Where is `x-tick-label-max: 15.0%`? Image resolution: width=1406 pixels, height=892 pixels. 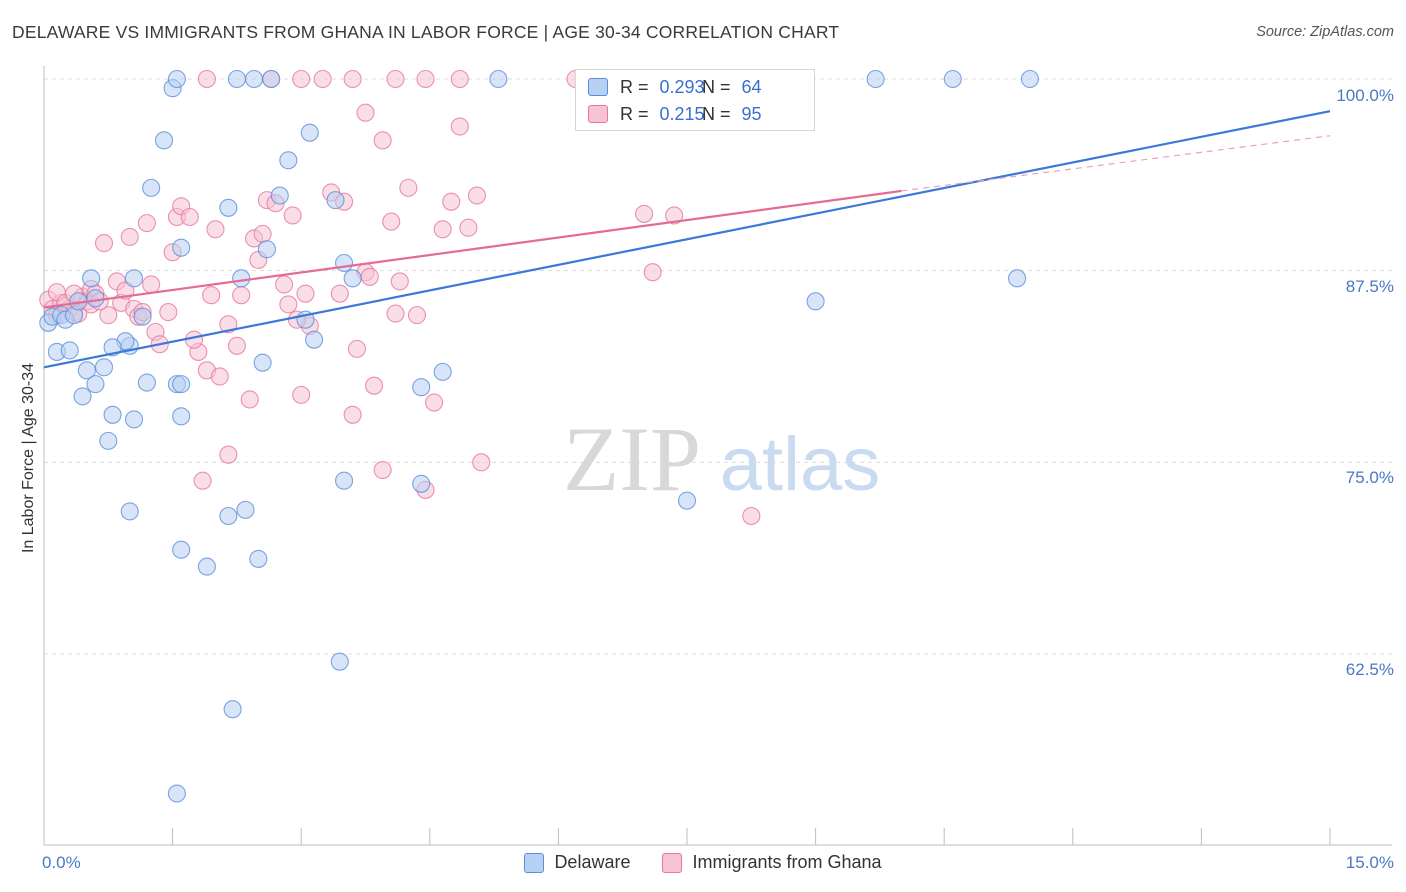 x-tick-label-max: 15.0% is located at coordinates (1369, 862).